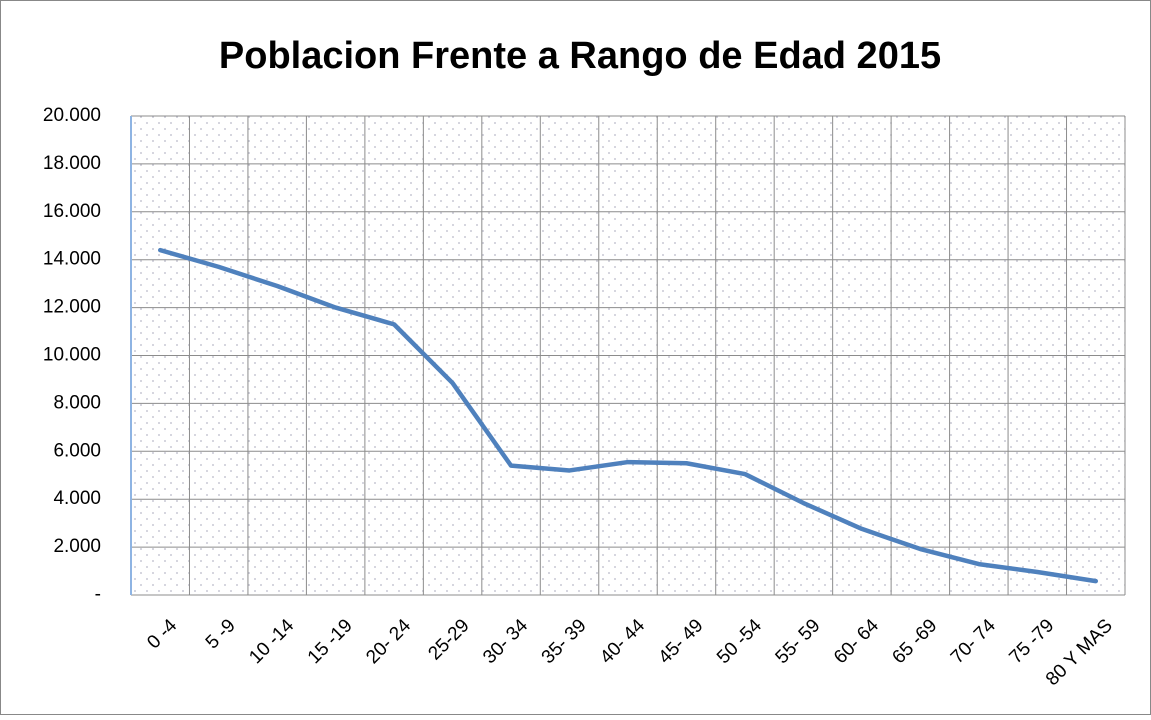  I want to click on y-tick-label: 8.000, so click(77, 402).